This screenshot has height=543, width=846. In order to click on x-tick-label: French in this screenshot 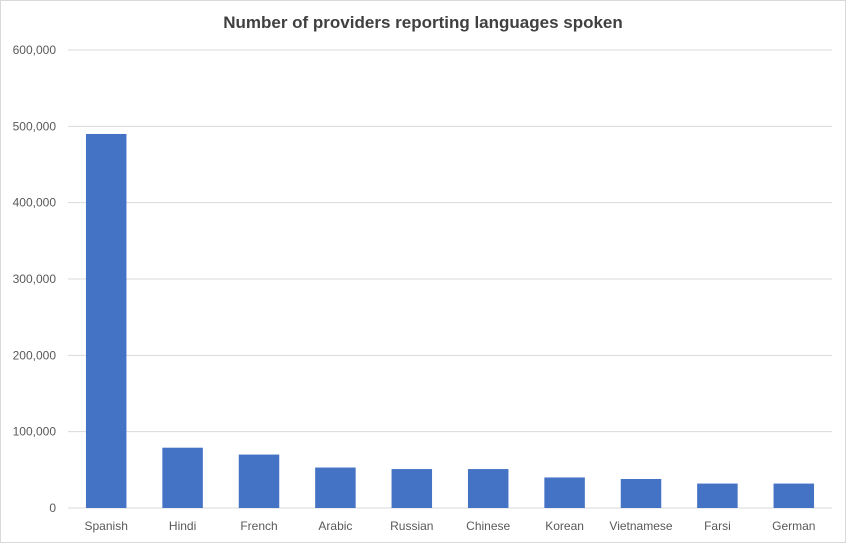, I will do `click(258, 526)`.